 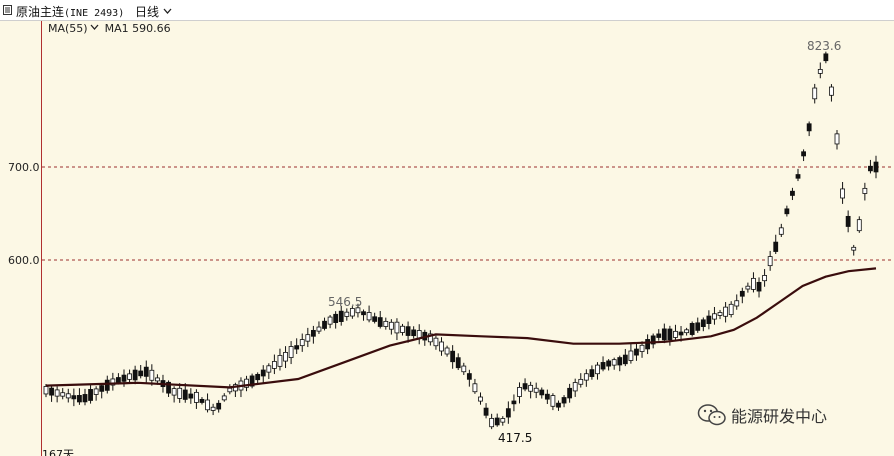 What do you see at coordinates (153, 11) in the screenshot?
I see `period-dropdown: 日线` at bounding box center [153, 11].